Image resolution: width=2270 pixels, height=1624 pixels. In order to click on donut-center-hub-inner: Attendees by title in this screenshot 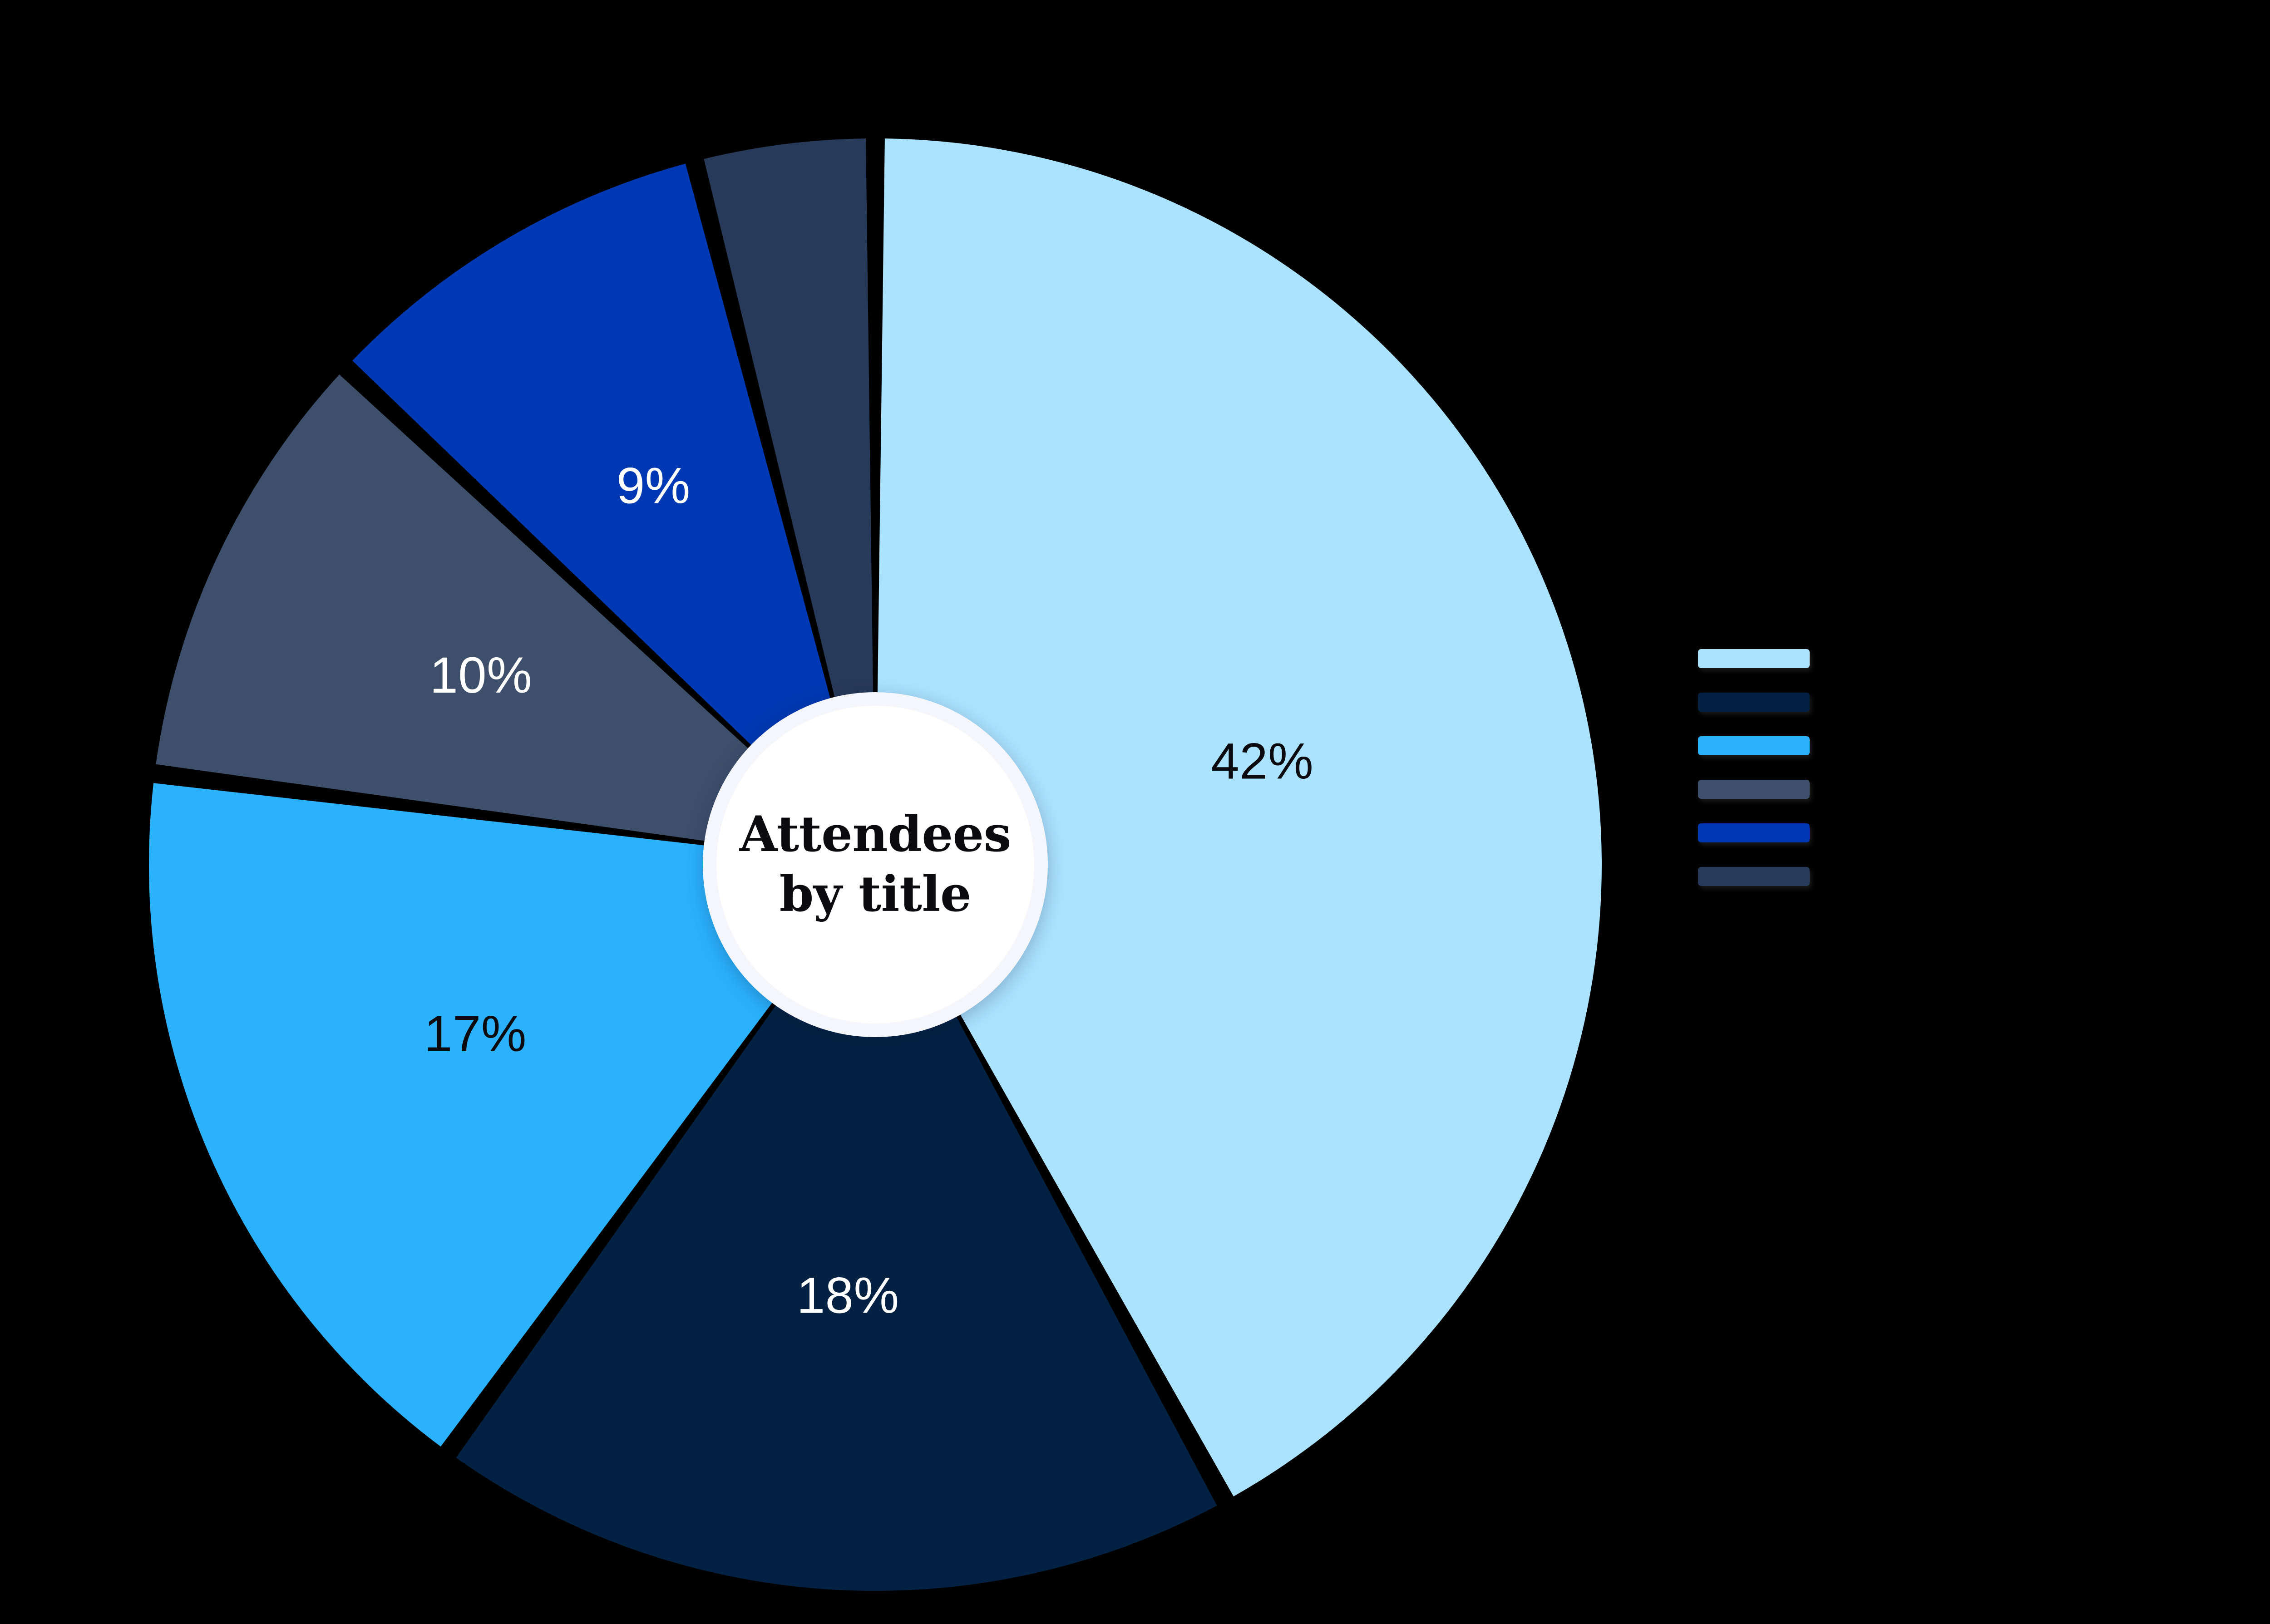, I will do `click(875, 865)`.